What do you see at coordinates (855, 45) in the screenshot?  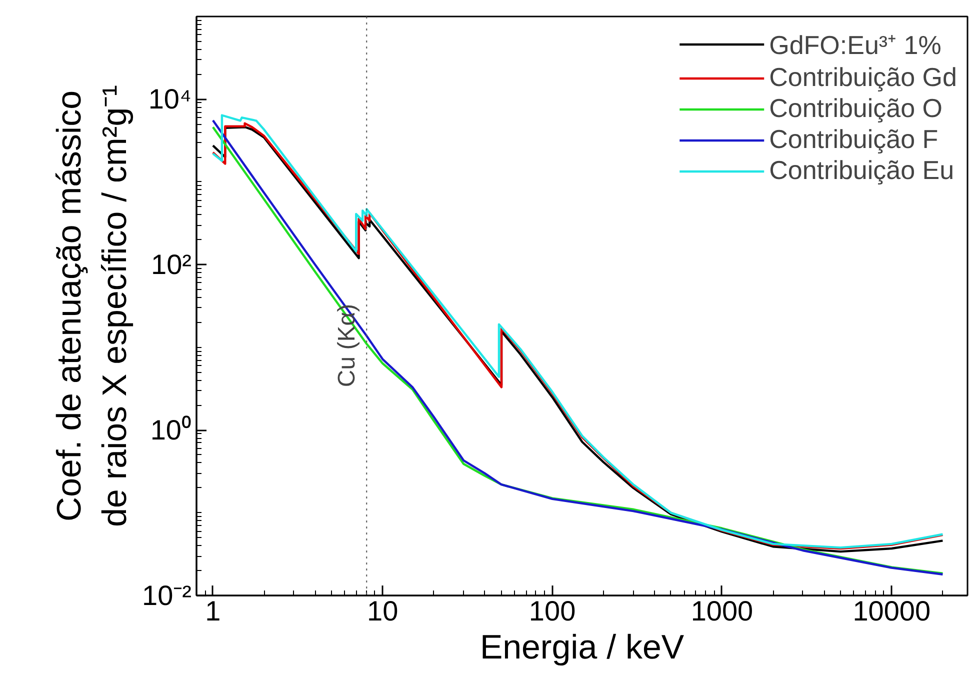 I see `legend-label: GdFO:Eu³⁺ 1%` at bounding box center [855, 45].